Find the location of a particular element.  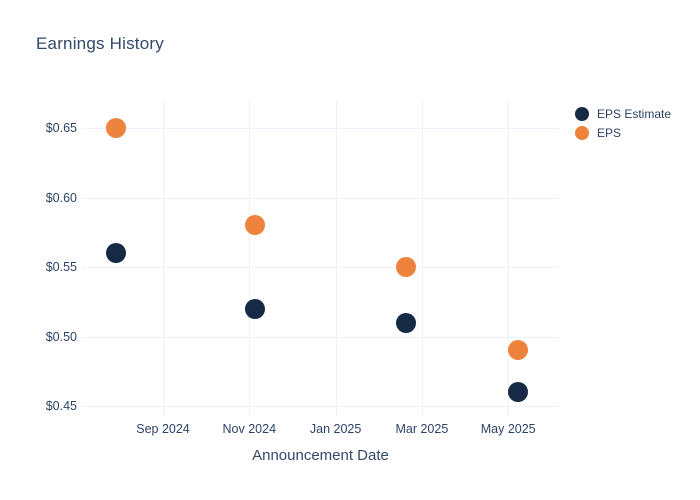

x-tick-label: Sep 2024 is located at coordinates (163, 429).